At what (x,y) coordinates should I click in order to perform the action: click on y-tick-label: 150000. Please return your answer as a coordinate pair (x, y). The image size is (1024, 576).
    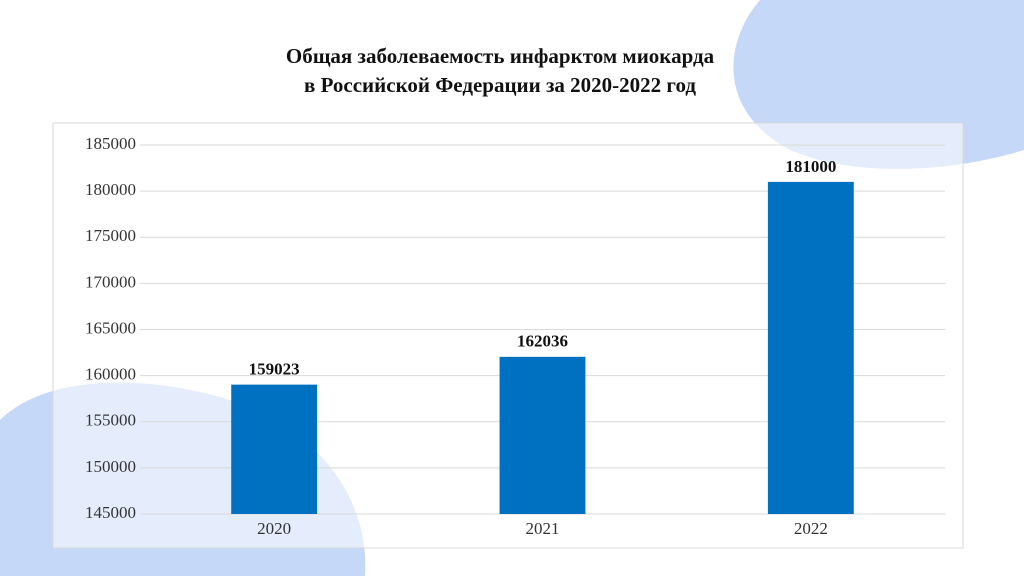
    Looking at the image, I should click on (110, 466).